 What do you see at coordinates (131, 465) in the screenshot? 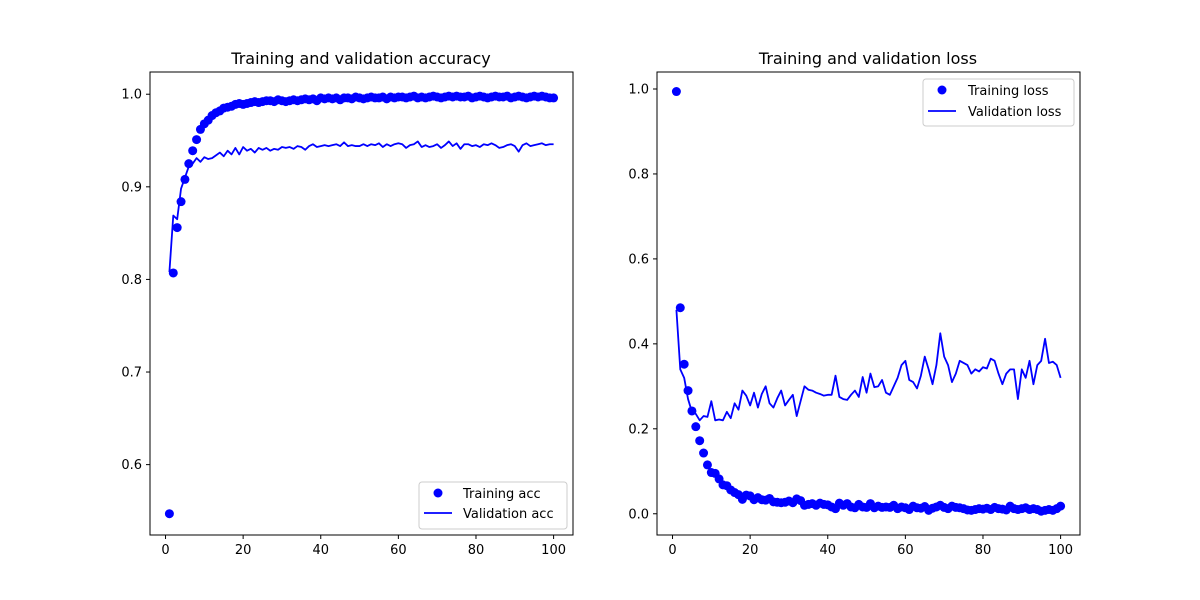
I see `accuracy-y-tick-label: 0.6` at bounding box center [131, 465].